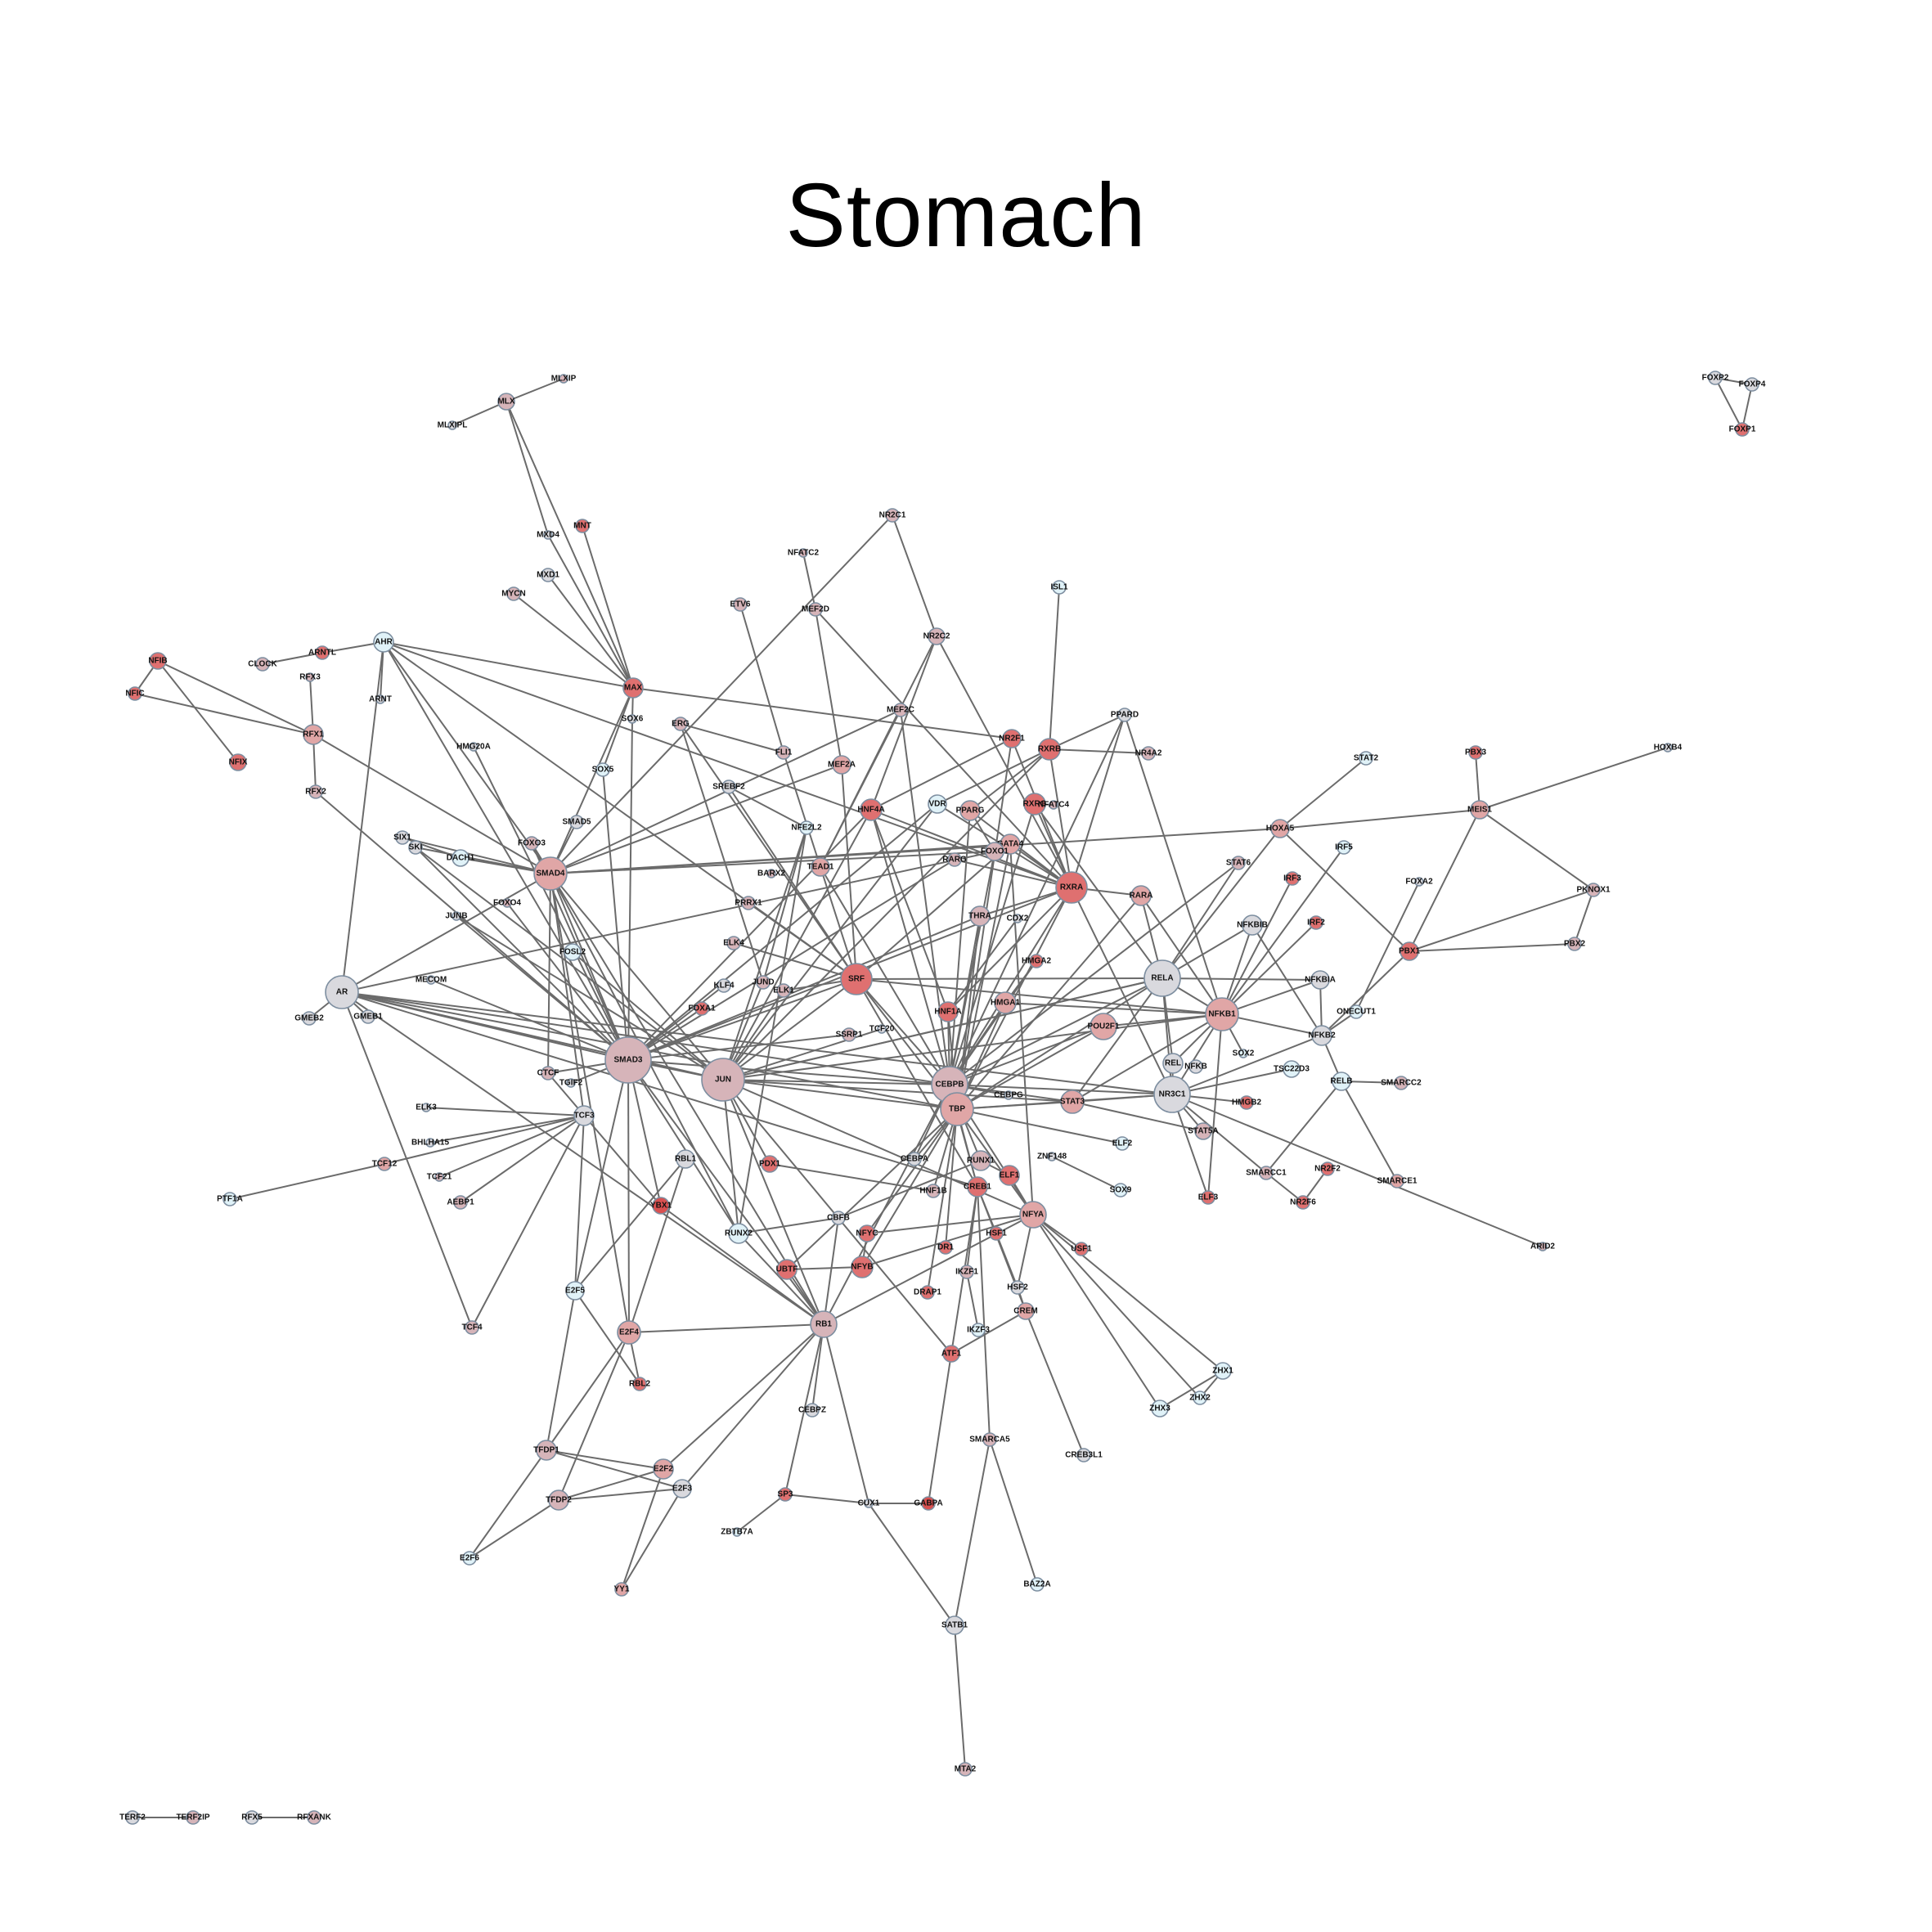 The image size is (1932, 1932). I want to click on node-rxrb: RXRB, so click(1050, 750).